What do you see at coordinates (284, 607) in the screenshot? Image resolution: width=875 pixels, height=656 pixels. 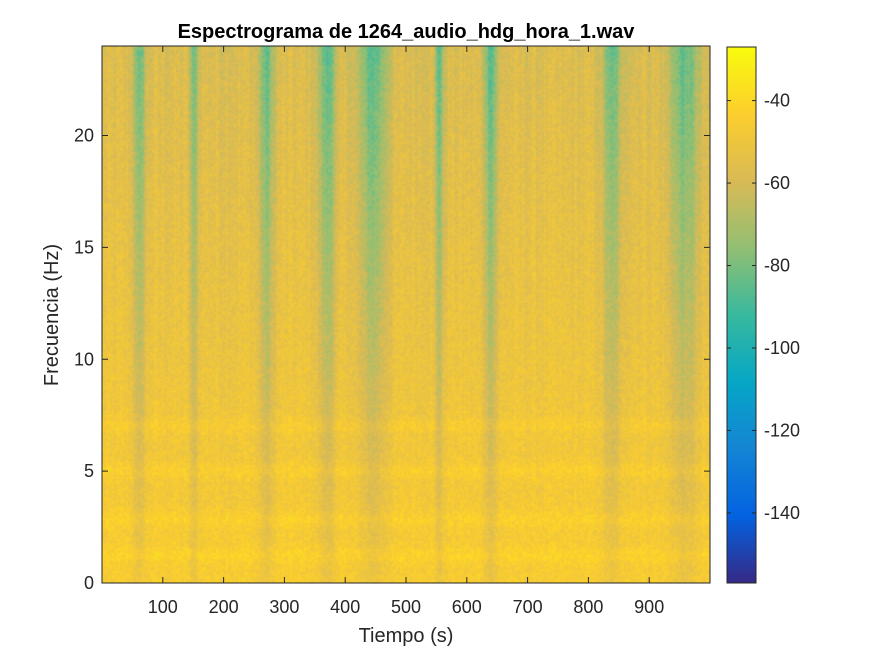 I see `x-tick-label: 300` at bounding box center [284, 607].